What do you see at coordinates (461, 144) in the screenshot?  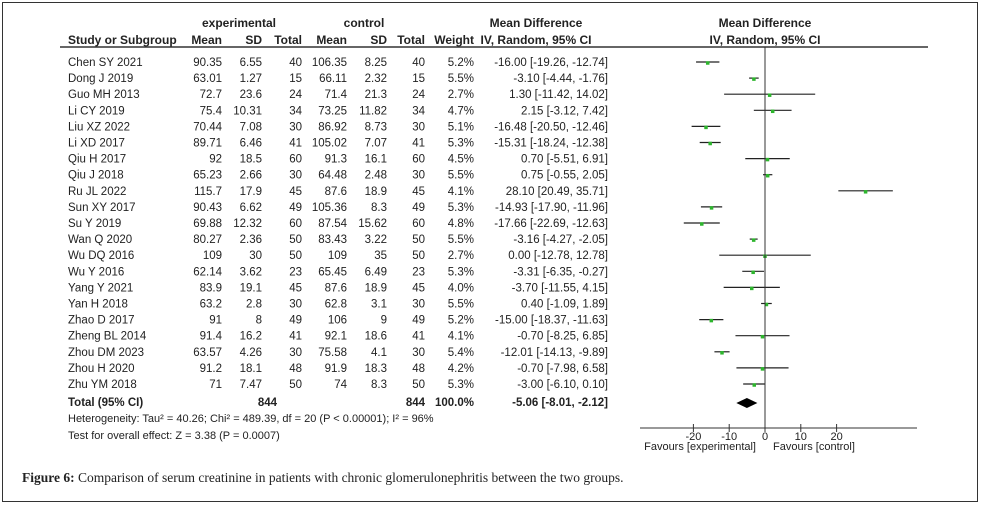 I see `weight: 5.3%` at bounding box center [461, 144].